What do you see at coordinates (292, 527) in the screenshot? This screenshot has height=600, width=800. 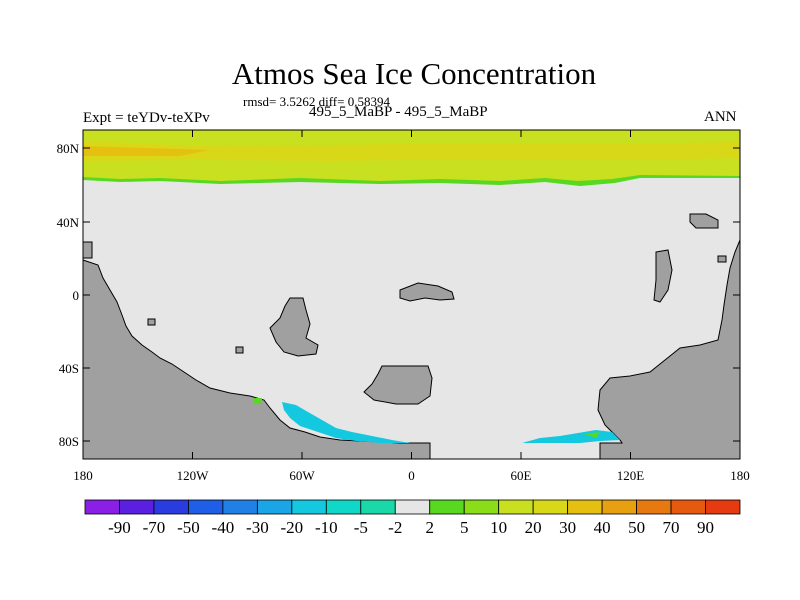 I see `colorbar-label: -20` at bounding box center [292, 527].